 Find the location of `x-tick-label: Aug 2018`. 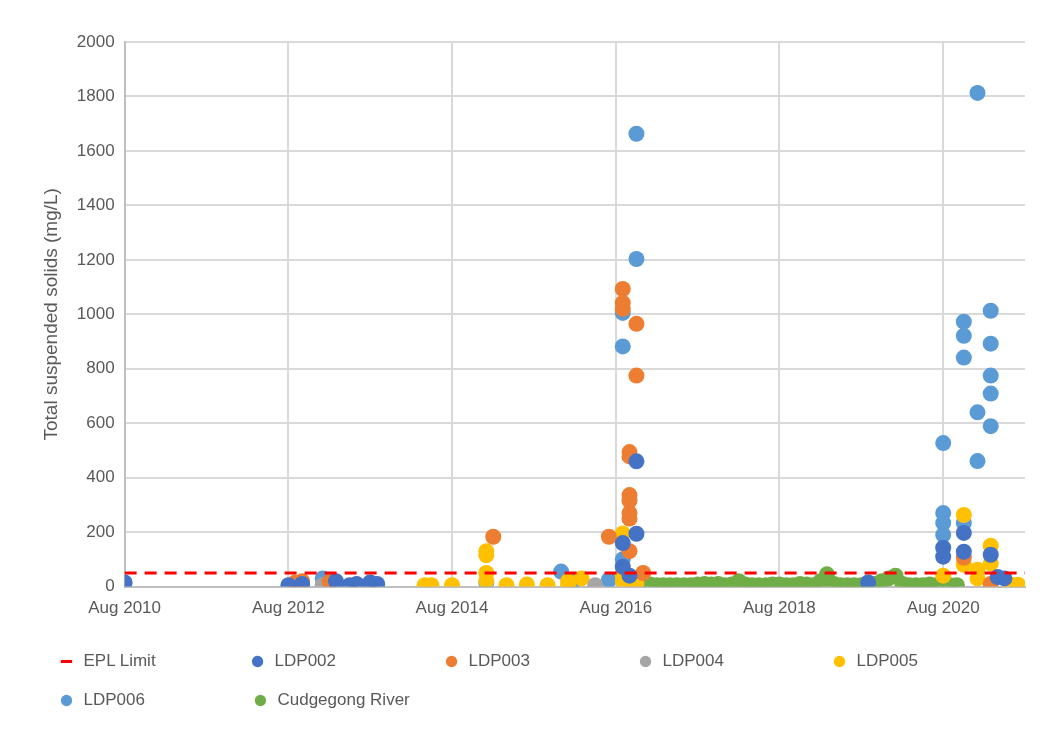

x-tick-label: Aug 2018 is located at coordinates (779, 608).